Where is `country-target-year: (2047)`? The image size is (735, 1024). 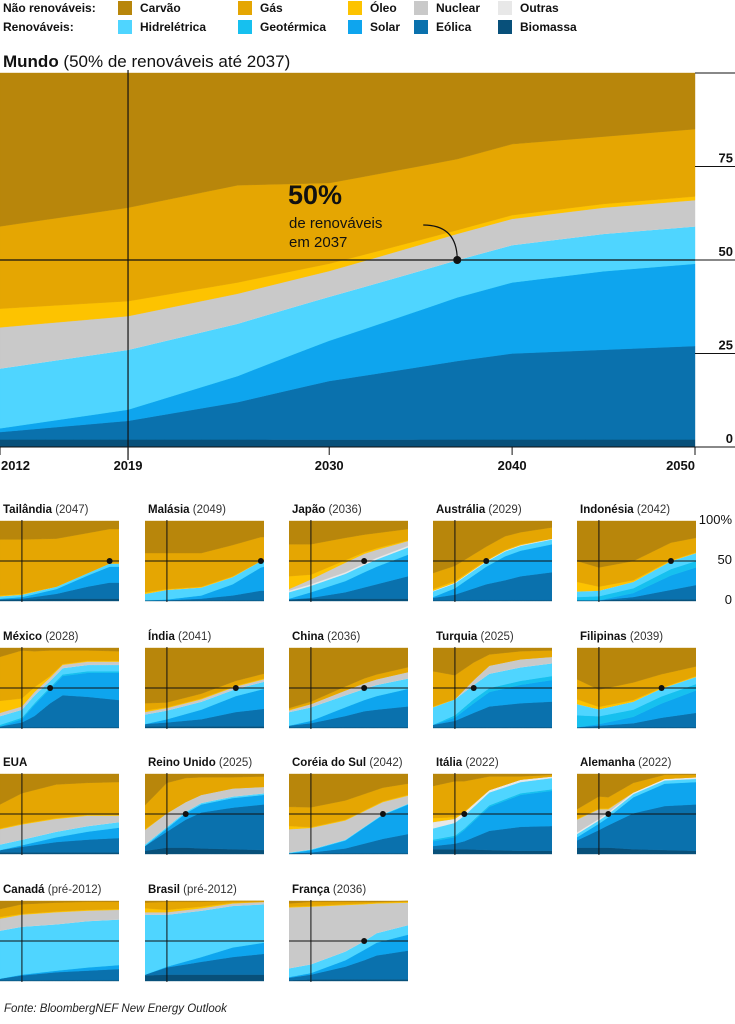
country-target-year: (2047) is located at coordinates (70, 510).